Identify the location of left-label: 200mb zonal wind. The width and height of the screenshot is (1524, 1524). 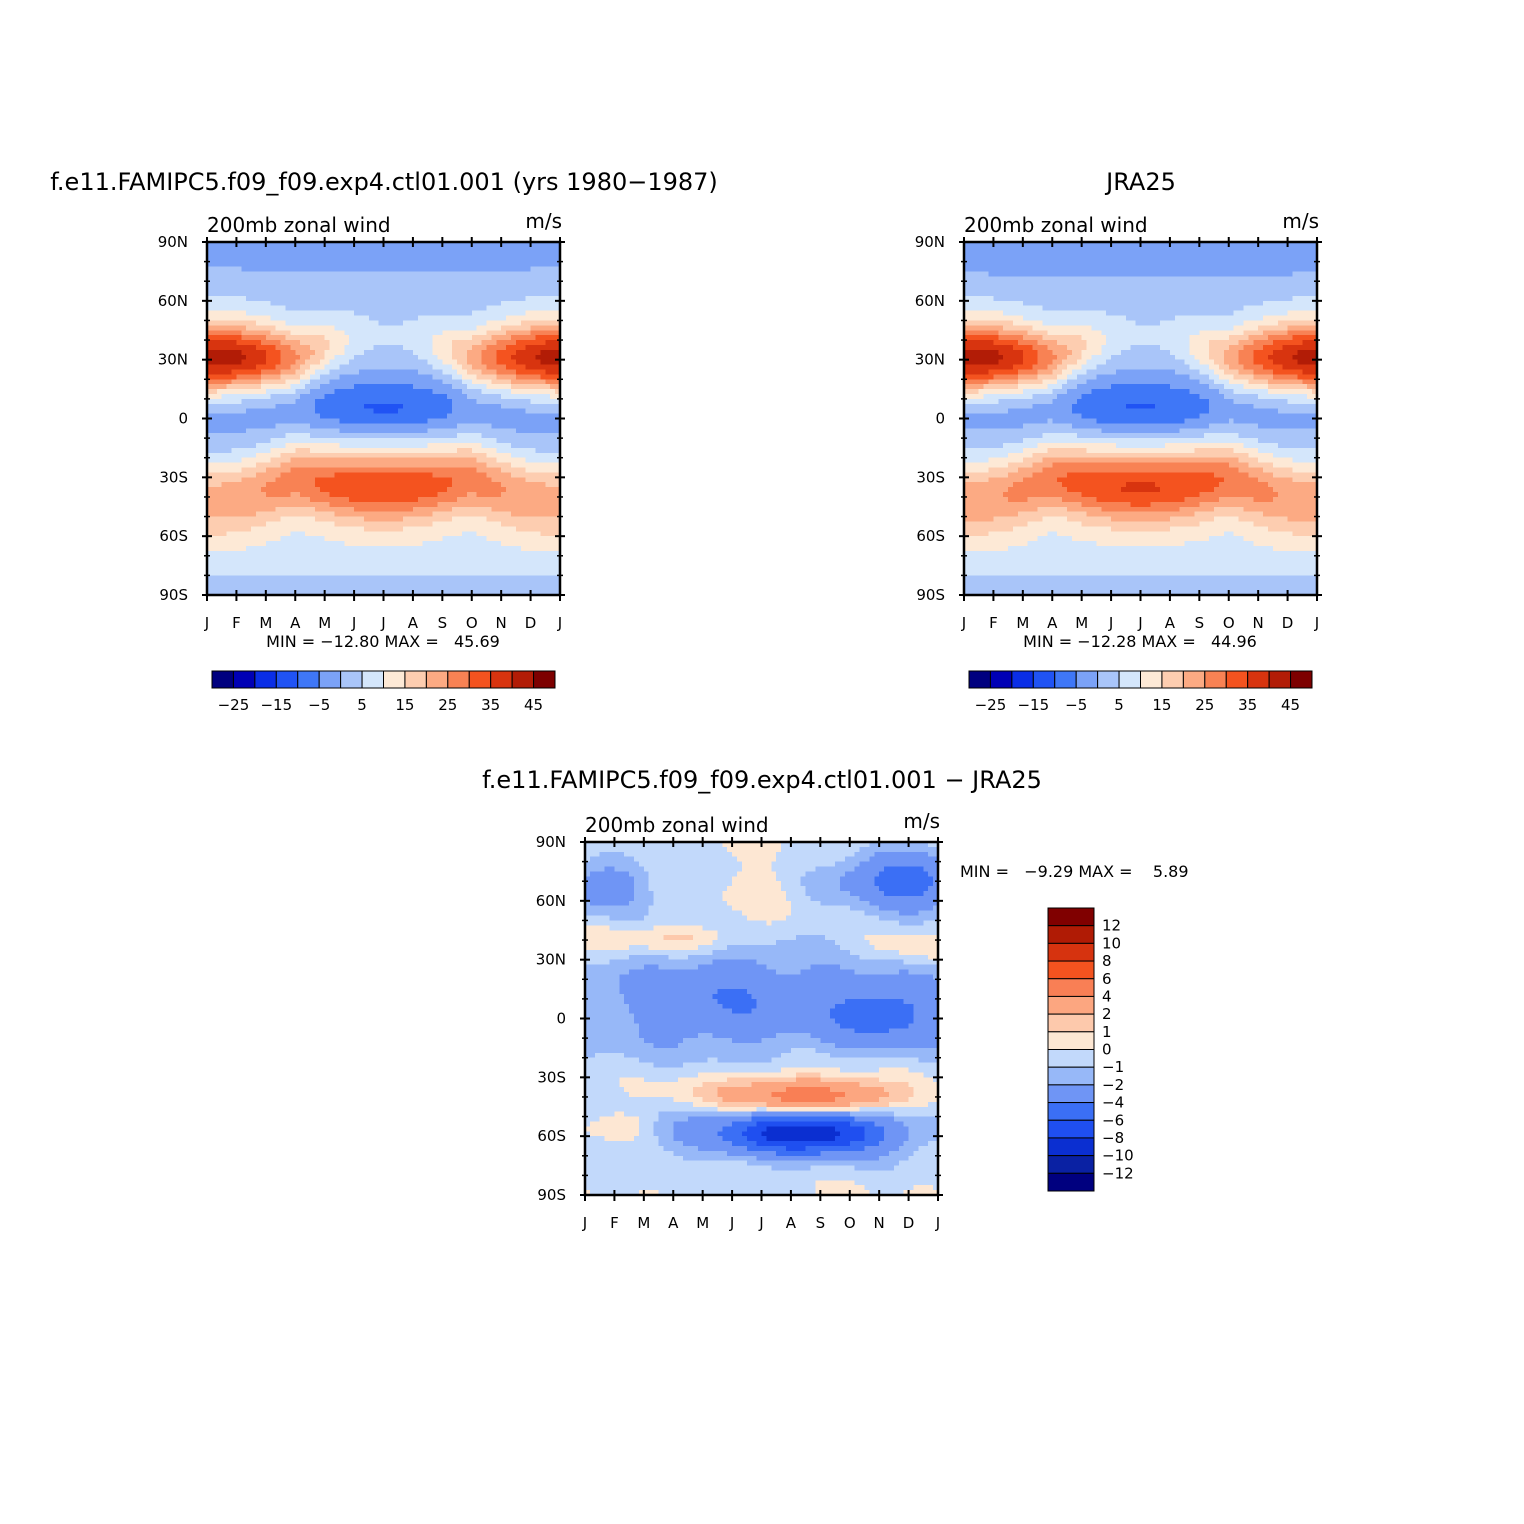
(299, 225).